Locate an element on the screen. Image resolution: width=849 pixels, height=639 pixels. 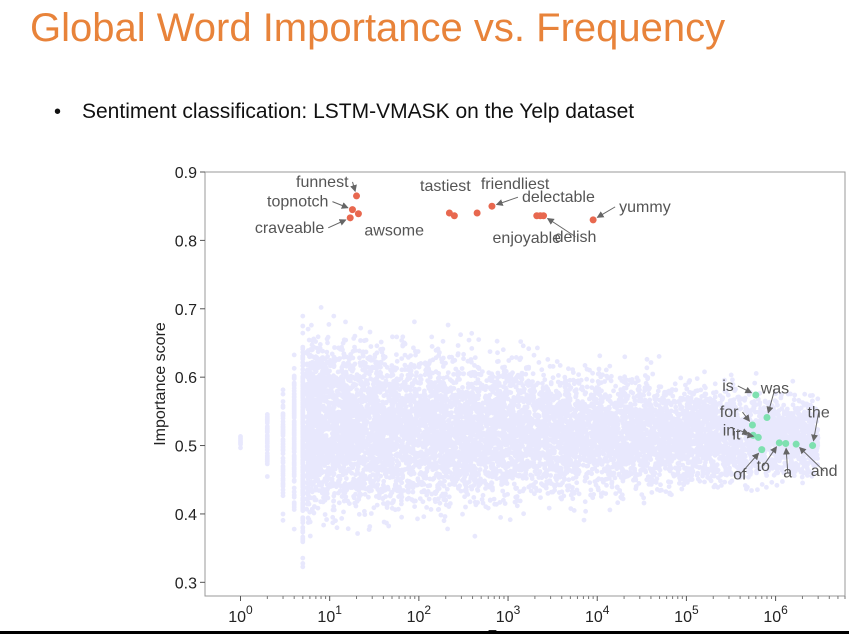
x-tick-label: 10⁵ is located at coordinates (686, 614).